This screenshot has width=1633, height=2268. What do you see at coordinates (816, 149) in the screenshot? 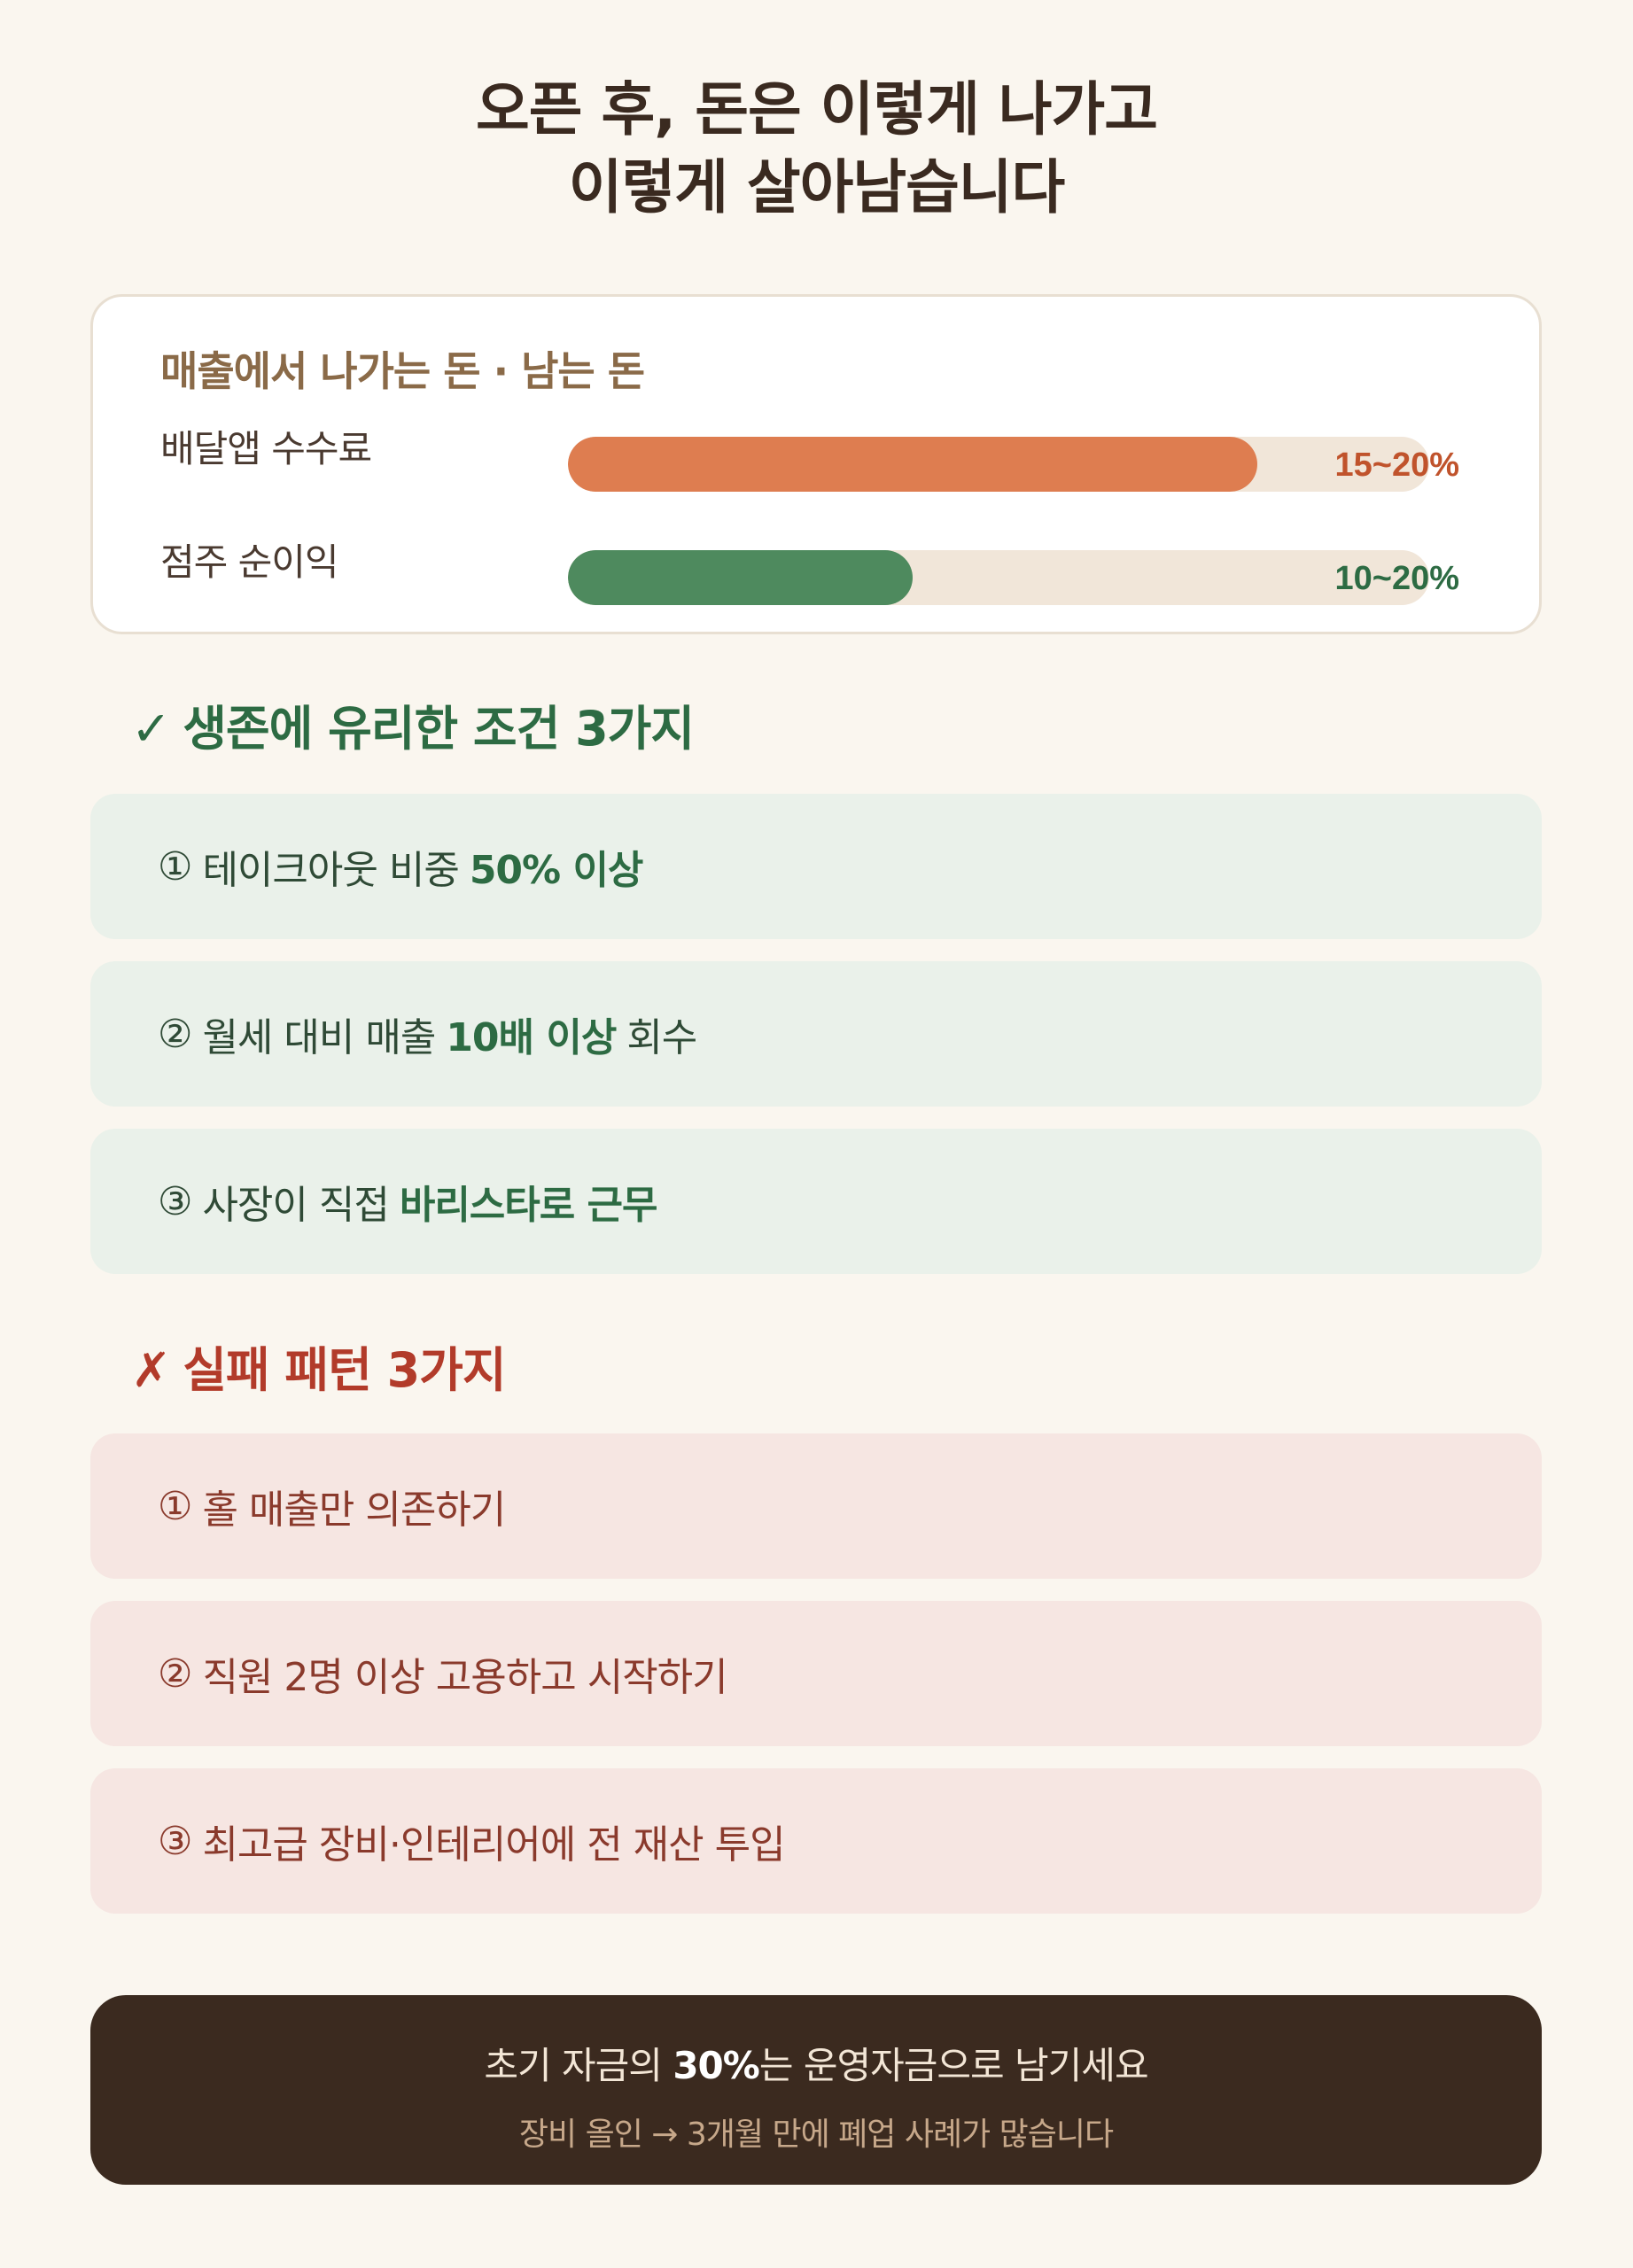
I see `page-title: 오픈 후, 돈은 이렇게 나가고 이렇게 살아남습니다` at bounding box center [816, 149].